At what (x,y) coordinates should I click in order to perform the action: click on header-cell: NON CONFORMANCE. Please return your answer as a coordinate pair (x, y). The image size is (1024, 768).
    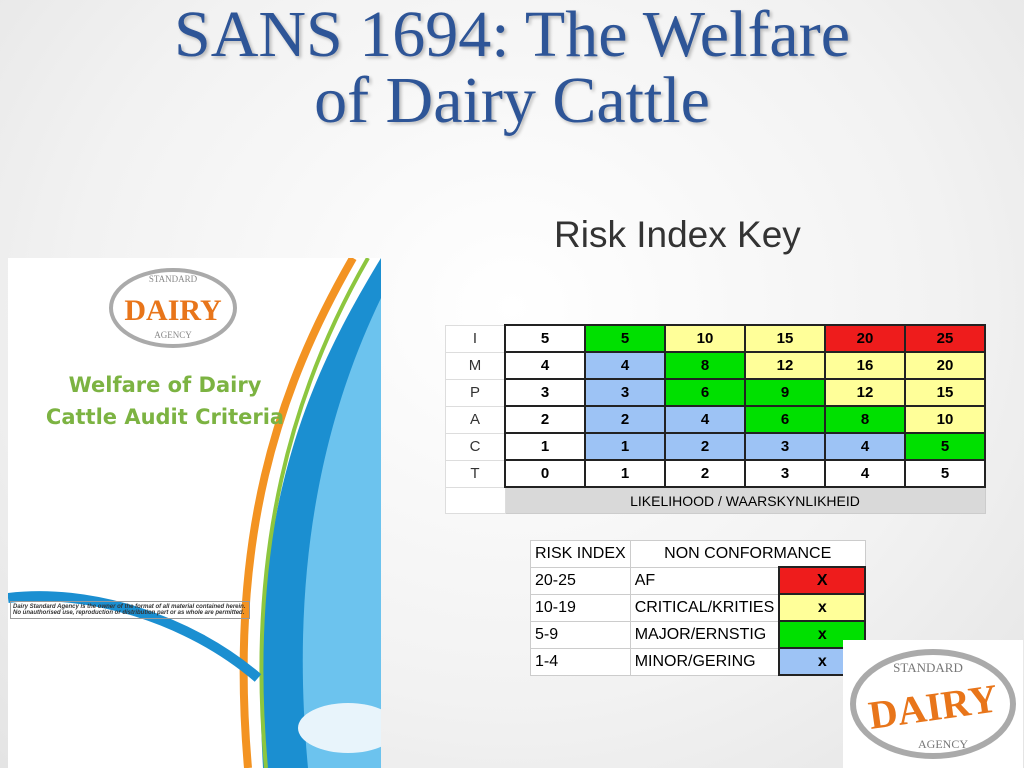
    Looking at the image, I should click on (747, 554).